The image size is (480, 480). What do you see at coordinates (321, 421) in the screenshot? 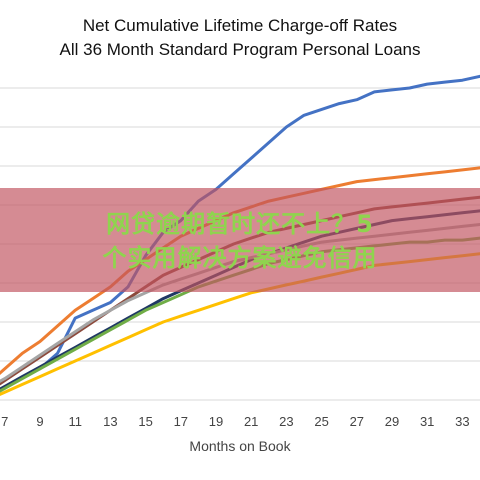
I see `x-tick-label: 25` at bounding box center [321, 421].